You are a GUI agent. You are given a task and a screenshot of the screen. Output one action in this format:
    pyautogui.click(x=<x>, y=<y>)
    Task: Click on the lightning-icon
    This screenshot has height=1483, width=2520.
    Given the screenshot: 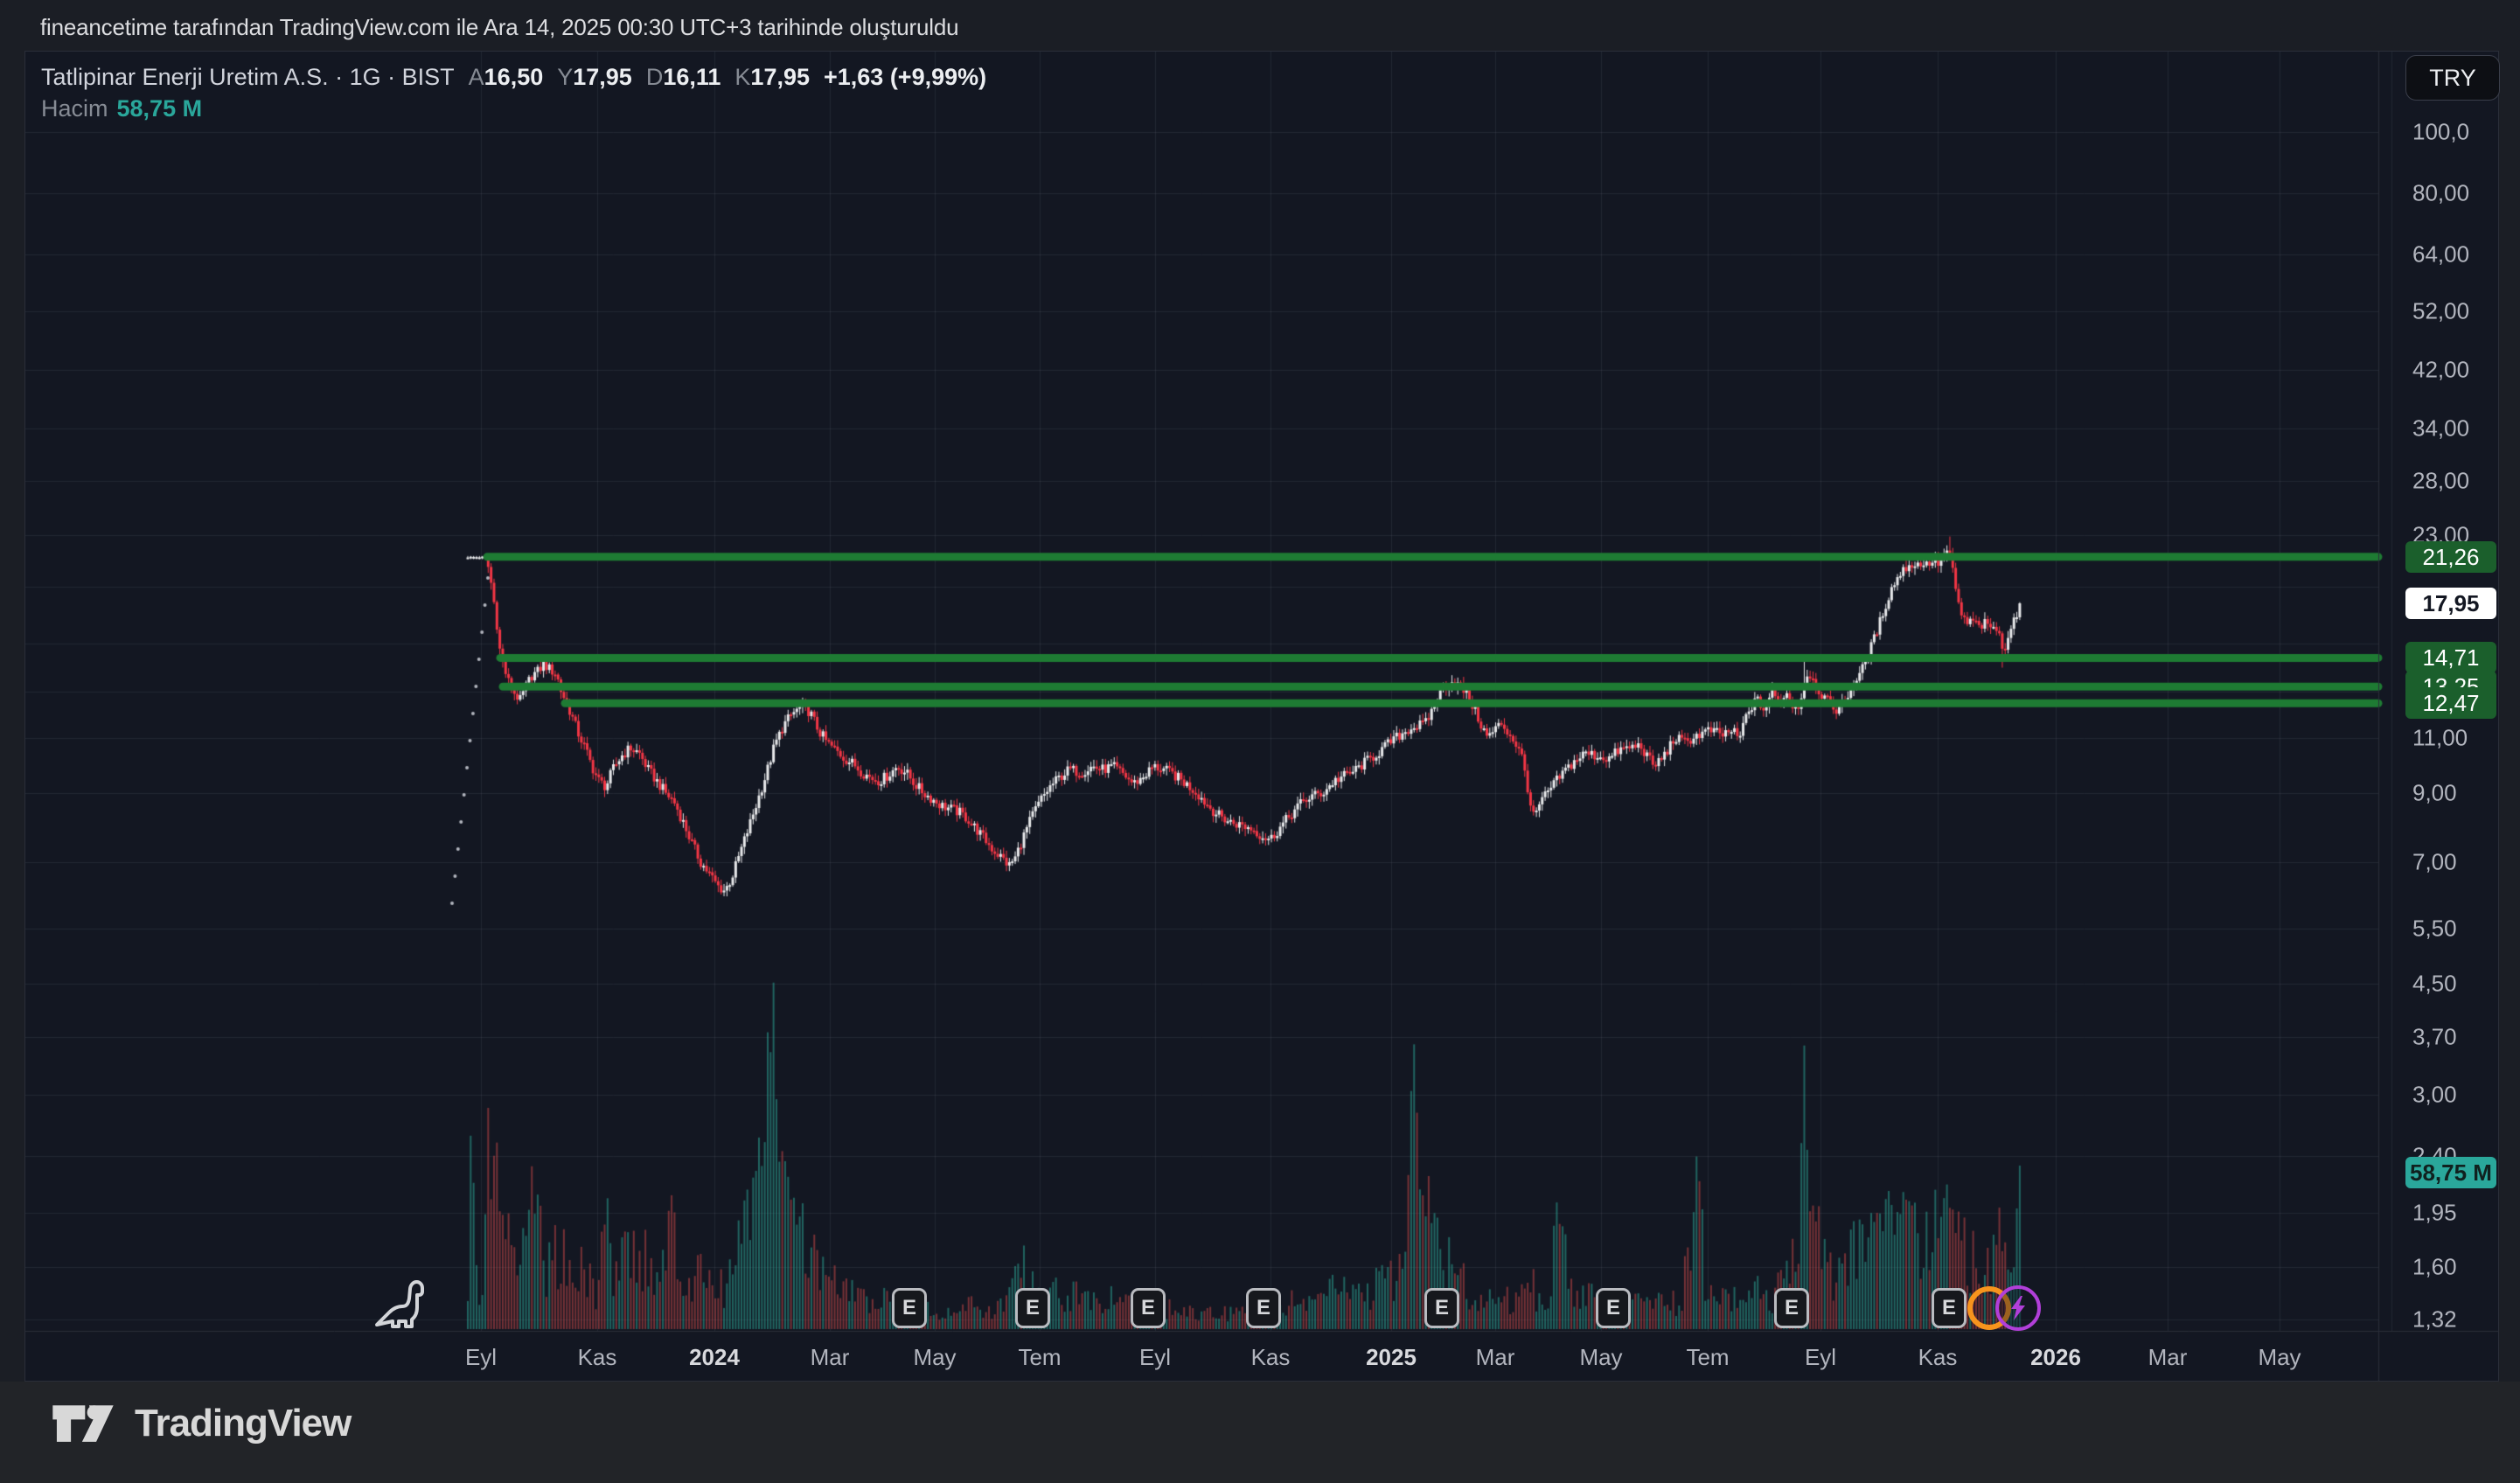 What is the action you would take?
    pyautogui.click(x=2018, y=1308)
    